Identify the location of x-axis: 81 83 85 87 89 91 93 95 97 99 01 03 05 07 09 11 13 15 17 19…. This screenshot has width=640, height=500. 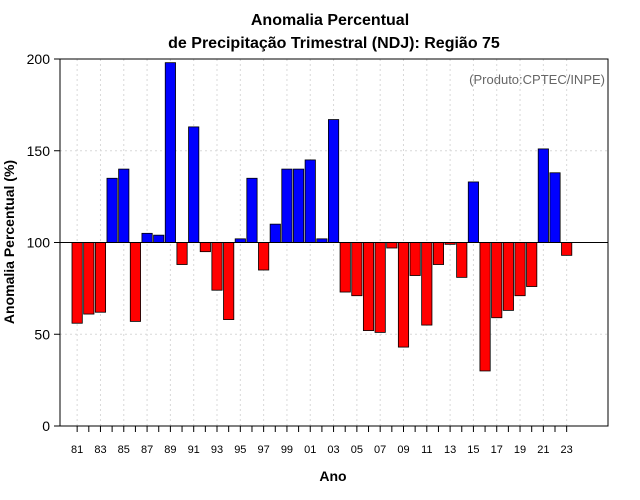
(322, 441).